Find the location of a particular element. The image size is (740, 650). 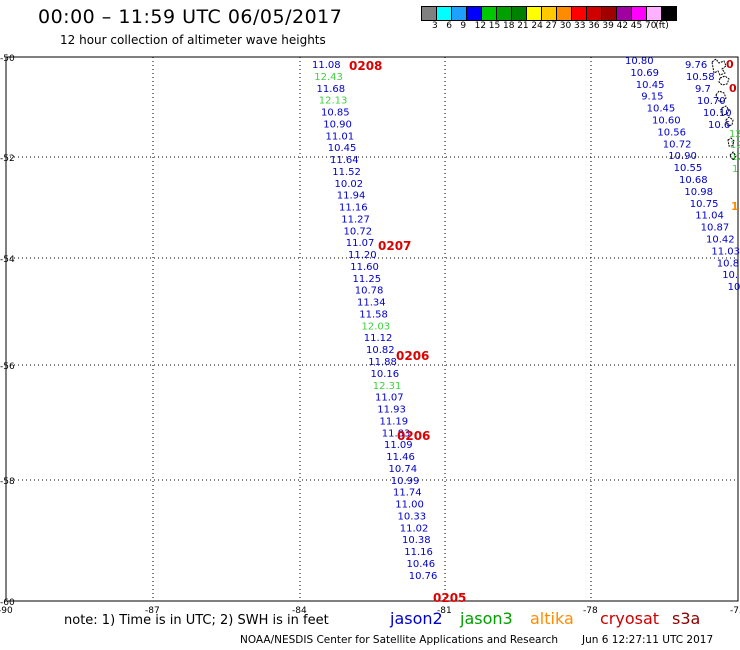

swh-value: 11.03 is located at coordinates (725, 251).